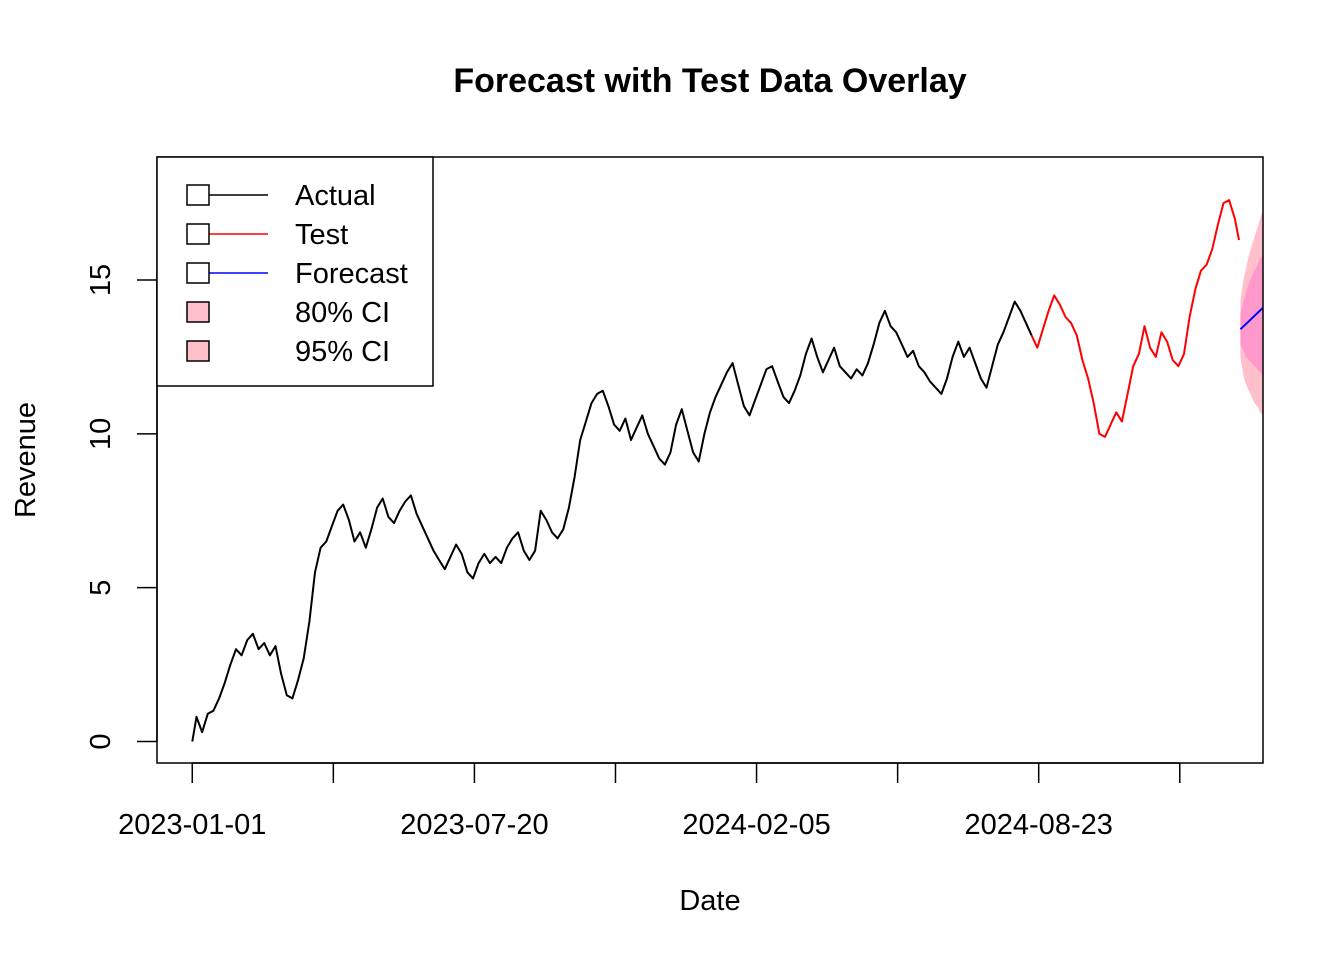 The image size is (1344, 960). What do you see at coordinates (709, 901) in the screenshot?
I see `x-axis-label: Date` at bounding box center [709, 901].